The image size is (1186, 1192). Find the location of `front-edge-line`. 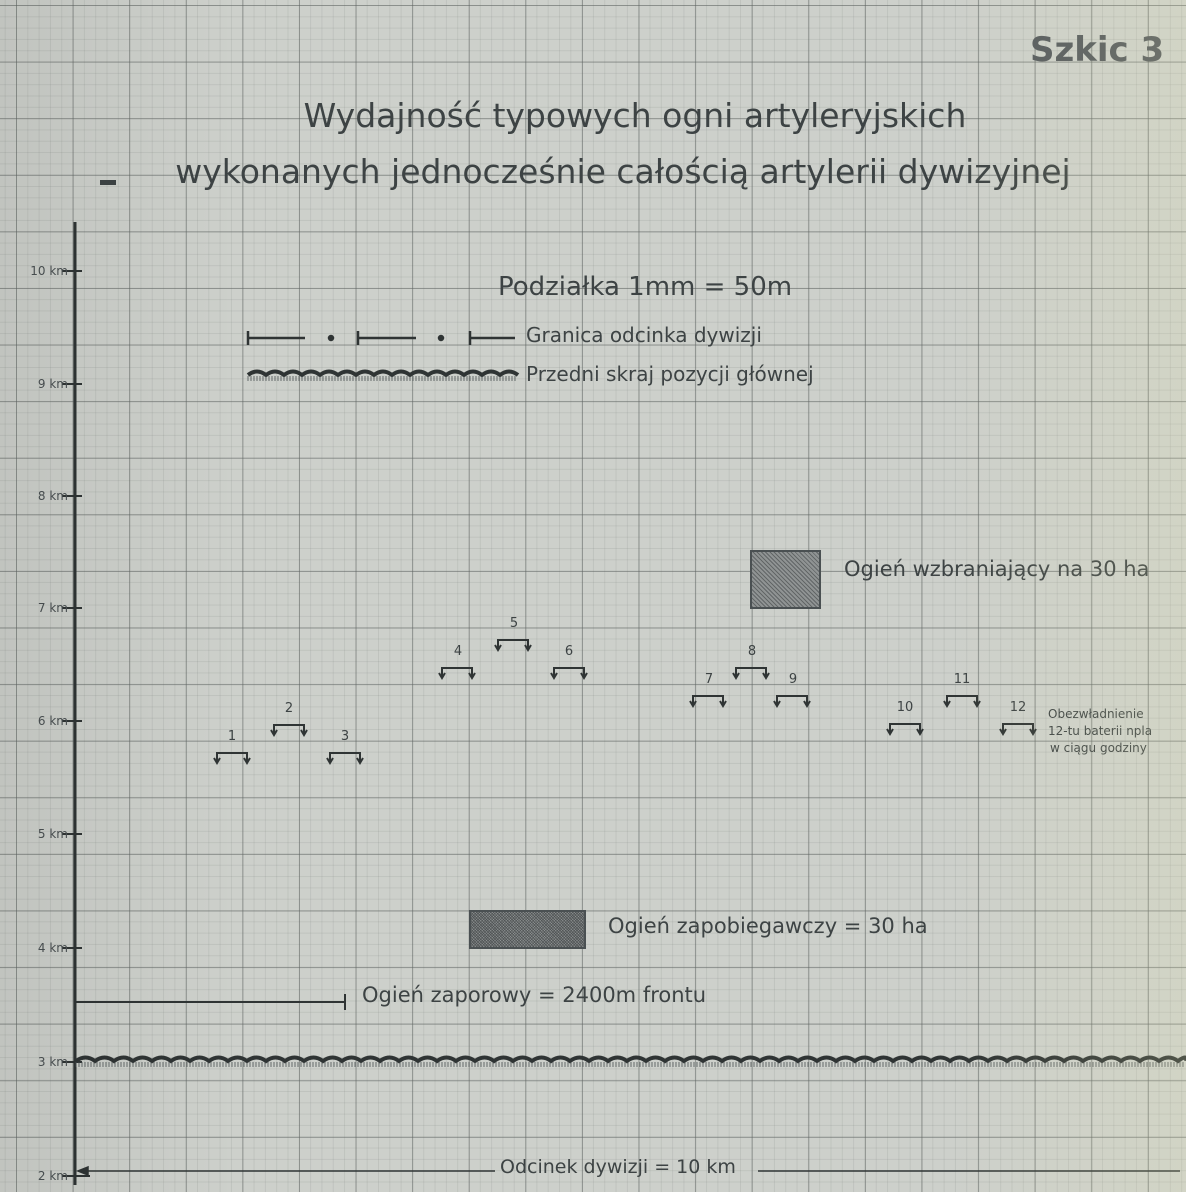

front-edge-line is located at coordinates (630, 1061).